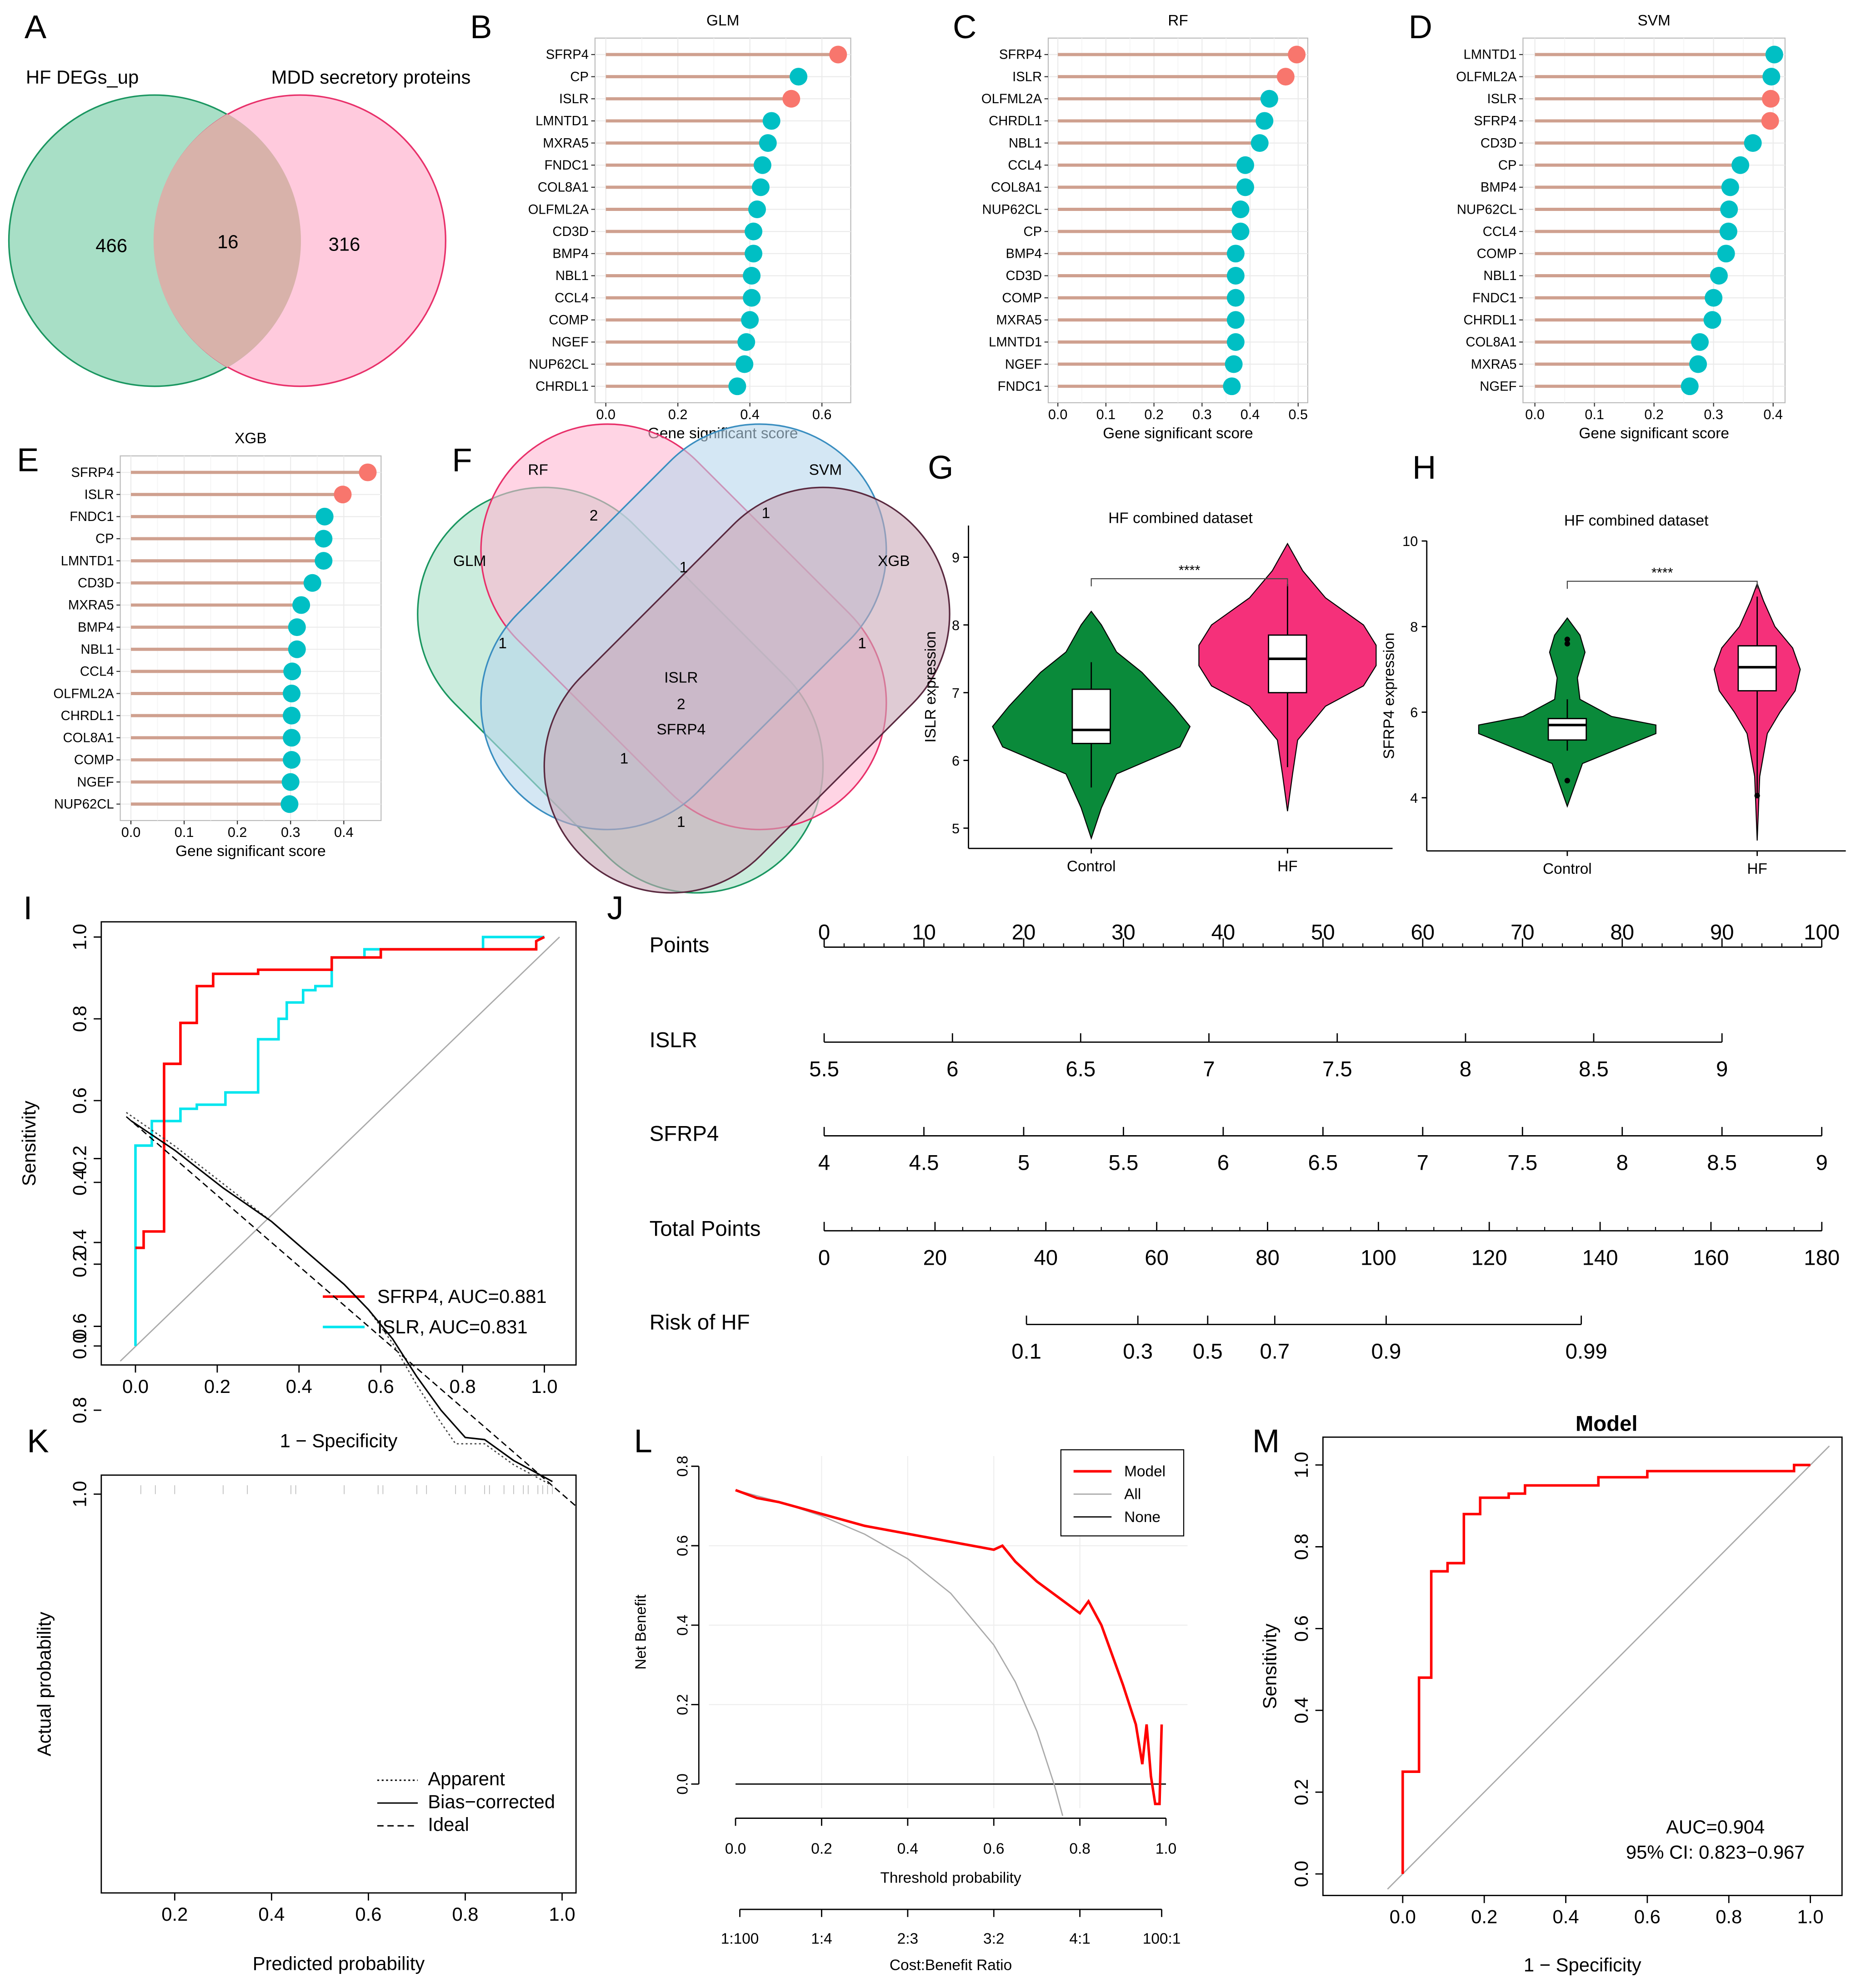  What do you see at coordinates (1490, 55) in the screenshot?
I see `y-tick-label: LMNTD1` at bounding box center [1490, 55].